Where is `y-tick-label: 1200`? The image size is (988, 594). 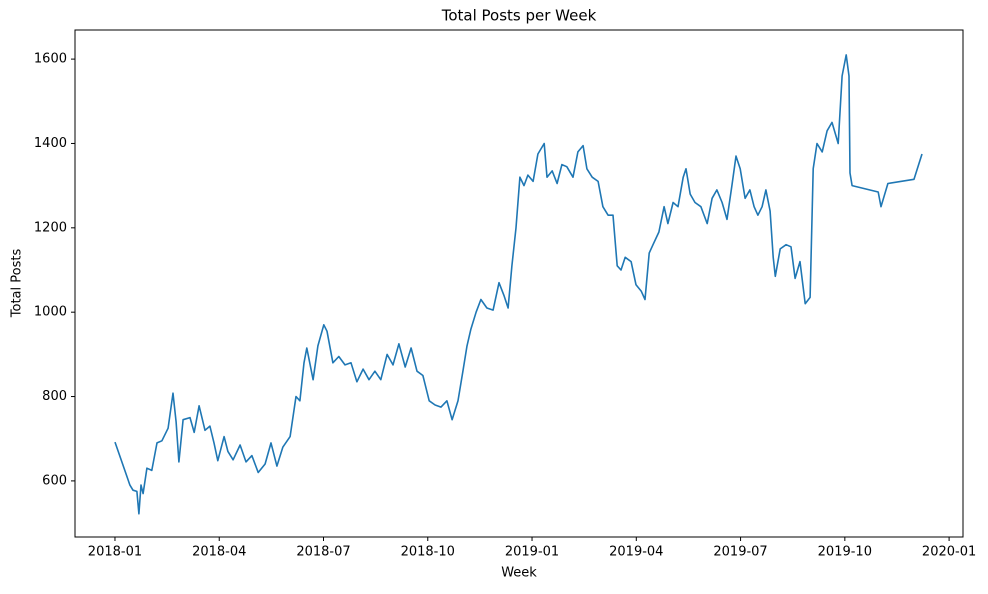 y-tick-label: 1200 is located at coordinates (50, 227).